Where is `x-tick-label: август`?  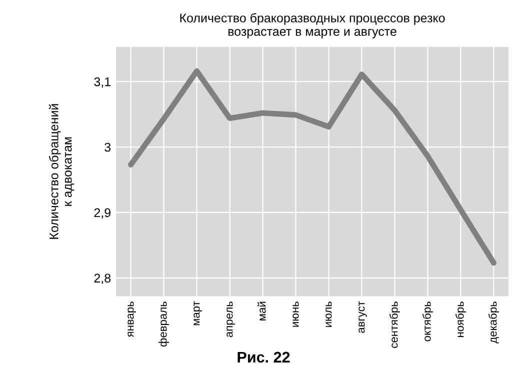
x-tick-label: август is located at coordinates (362, 317).